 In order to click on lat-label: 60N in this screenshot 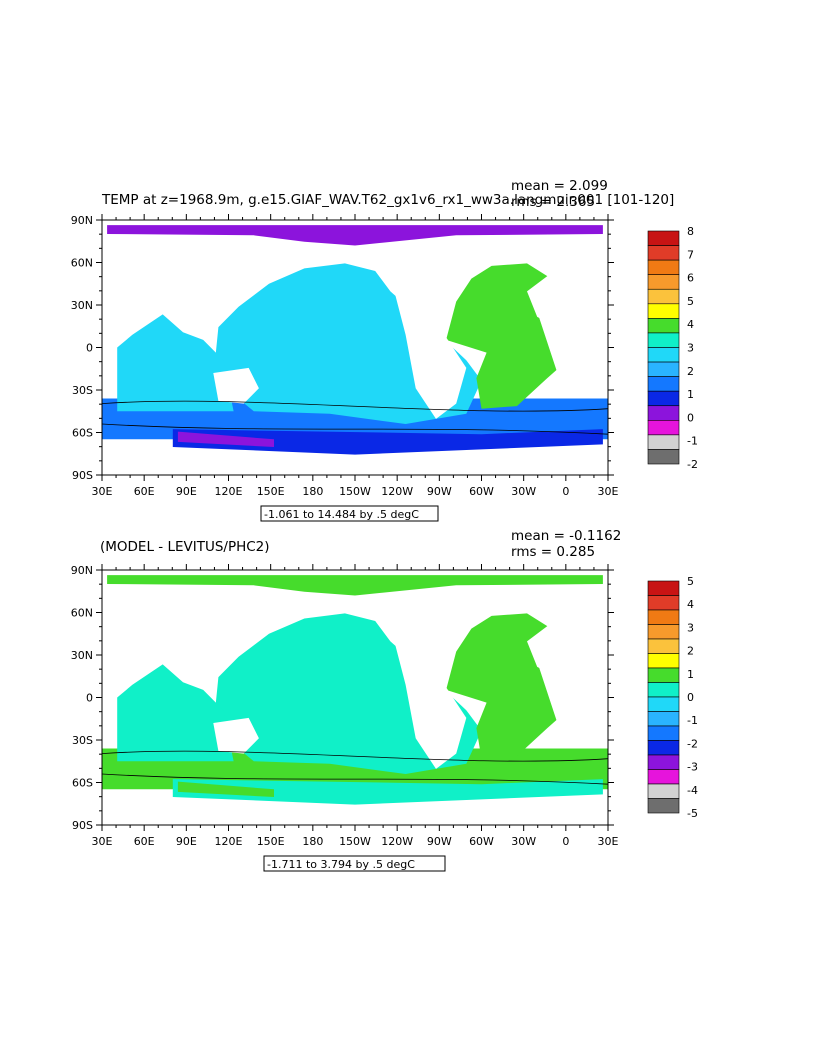, I will do `click(82, 613)`.